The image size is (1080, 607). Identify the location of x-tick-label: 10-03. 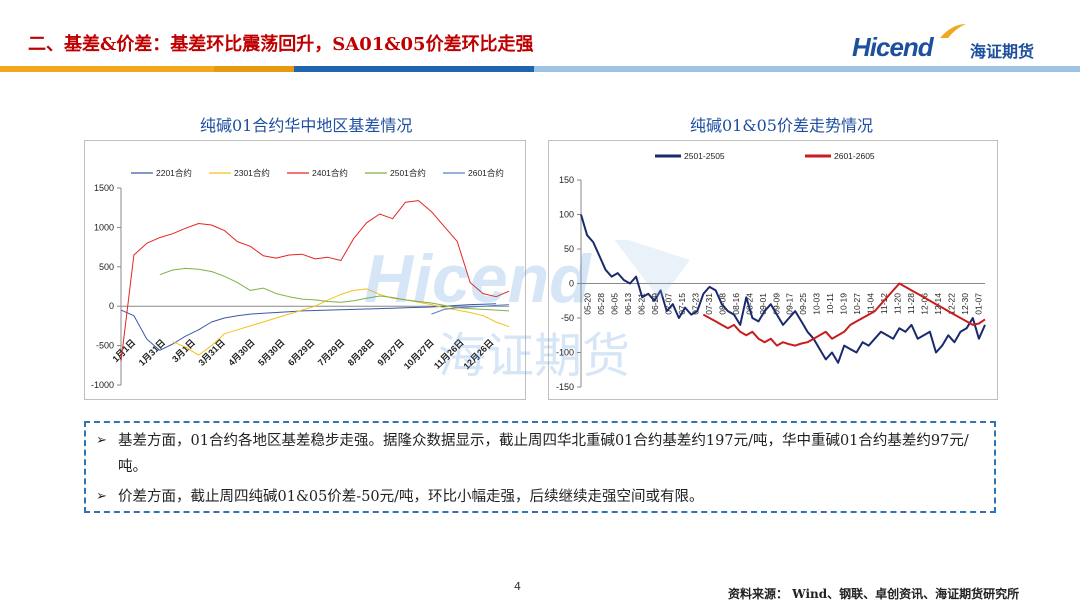
(817, 304).